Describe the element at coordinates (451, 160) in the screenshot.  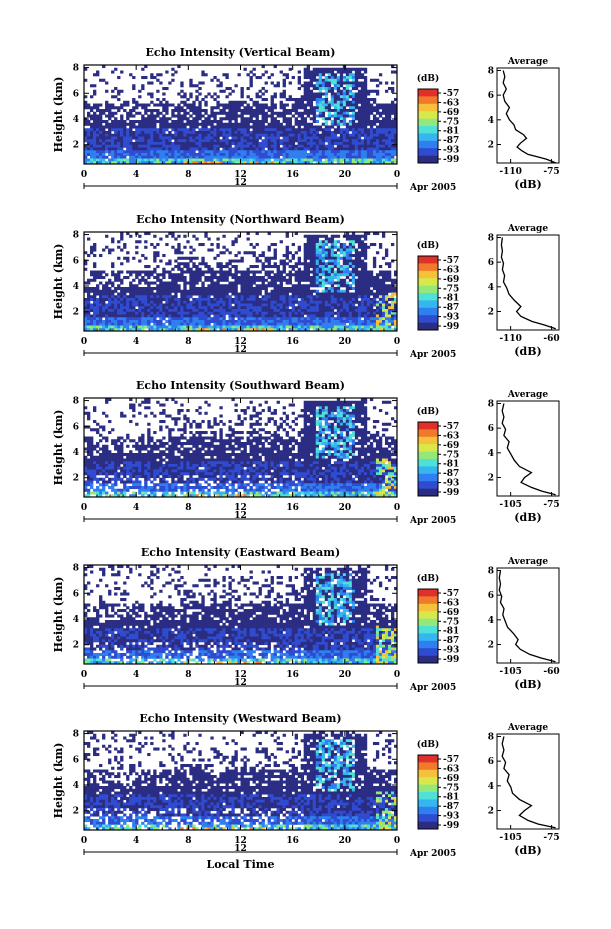
I see `colorbar-tick-label: -99` at that location.